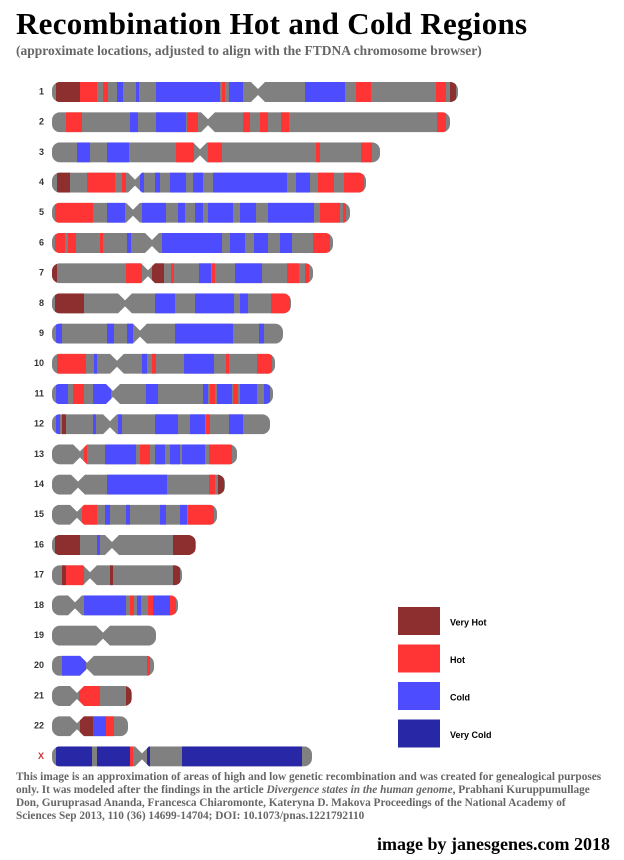 The height and width of the screenshot is (860, 624). I want to click on chromosome-label: 1, so click(41, 91).